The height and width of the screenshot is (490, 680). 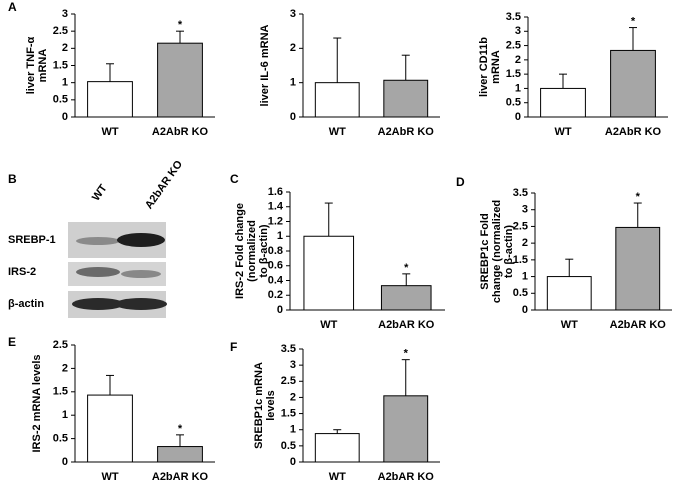 What do you see at coordinates (288, 349) in the screenshot?
I see `y-tick-label: 3.5` at bounding box center [288, 349].